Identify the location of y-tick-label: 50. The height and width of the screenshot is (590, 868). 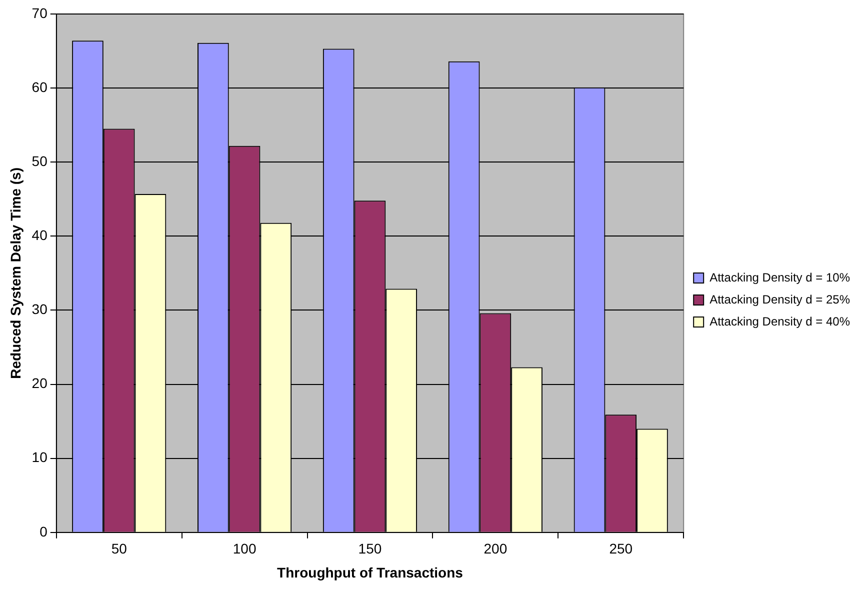
(40, 160).